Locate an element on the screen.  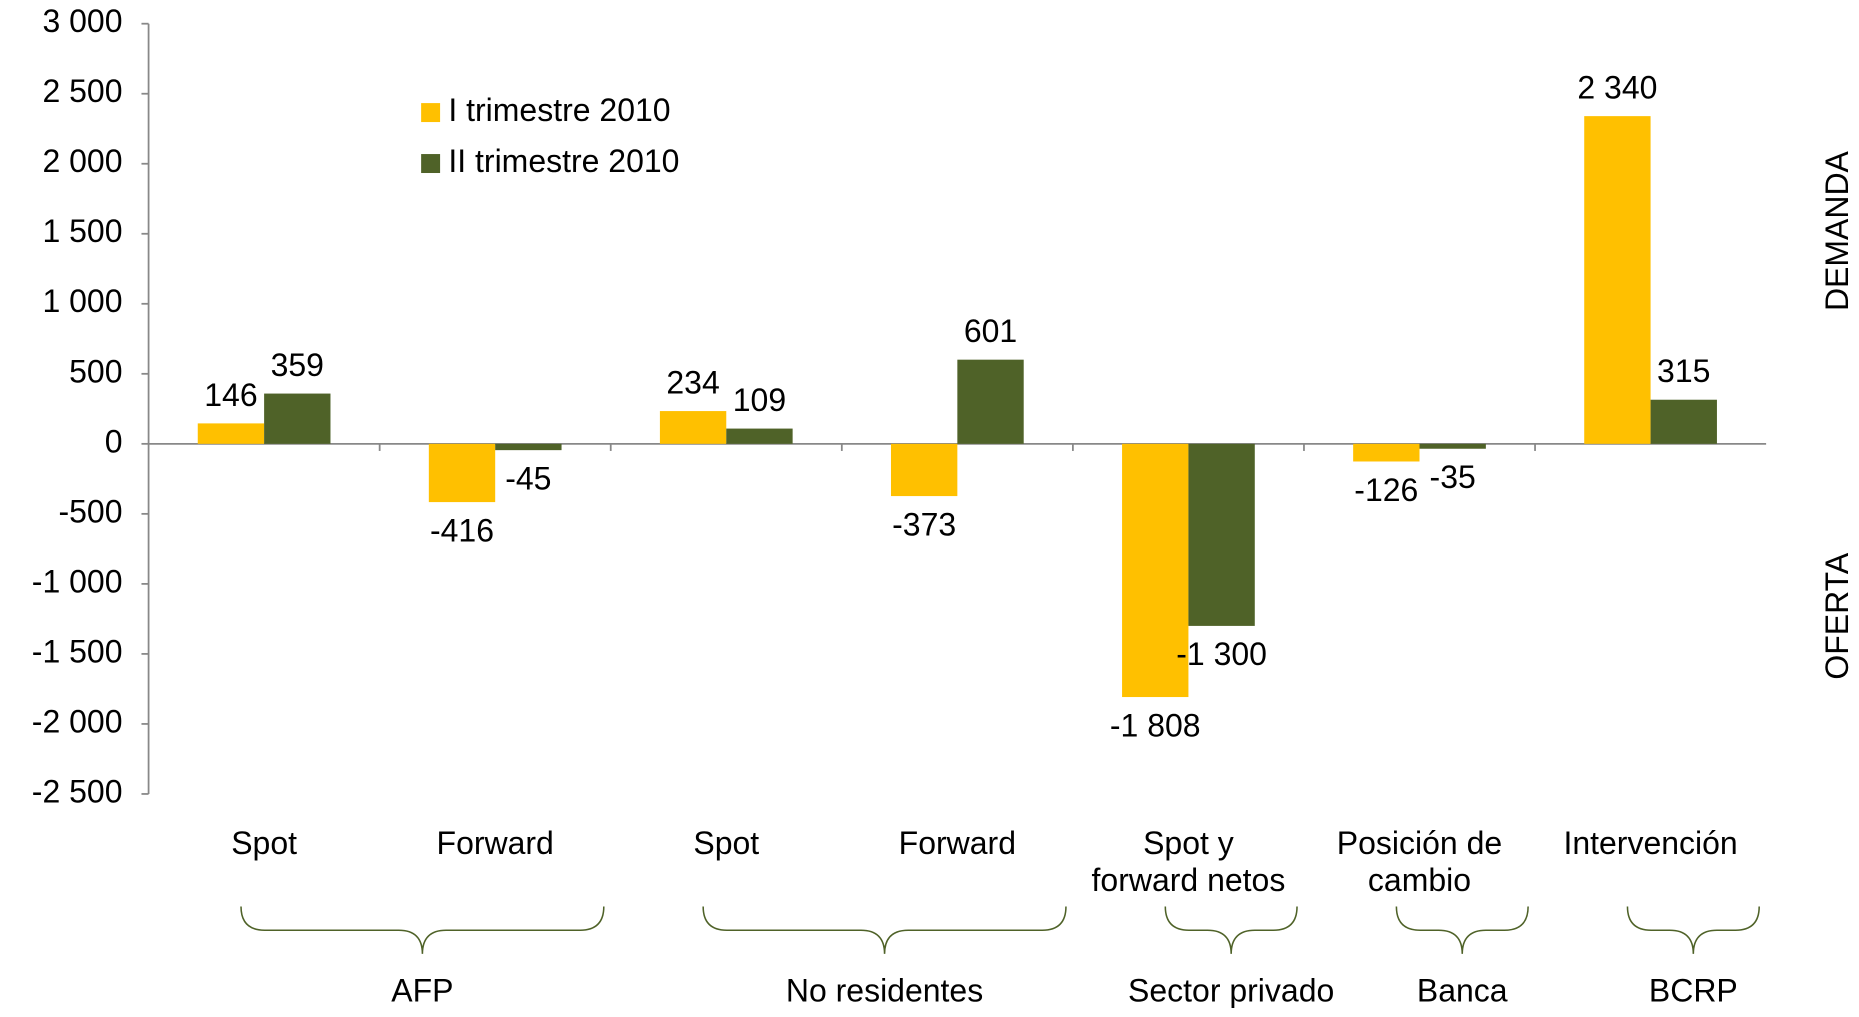
x-tick-label: Spot y forward netos is located at coordinates (1189, 862).